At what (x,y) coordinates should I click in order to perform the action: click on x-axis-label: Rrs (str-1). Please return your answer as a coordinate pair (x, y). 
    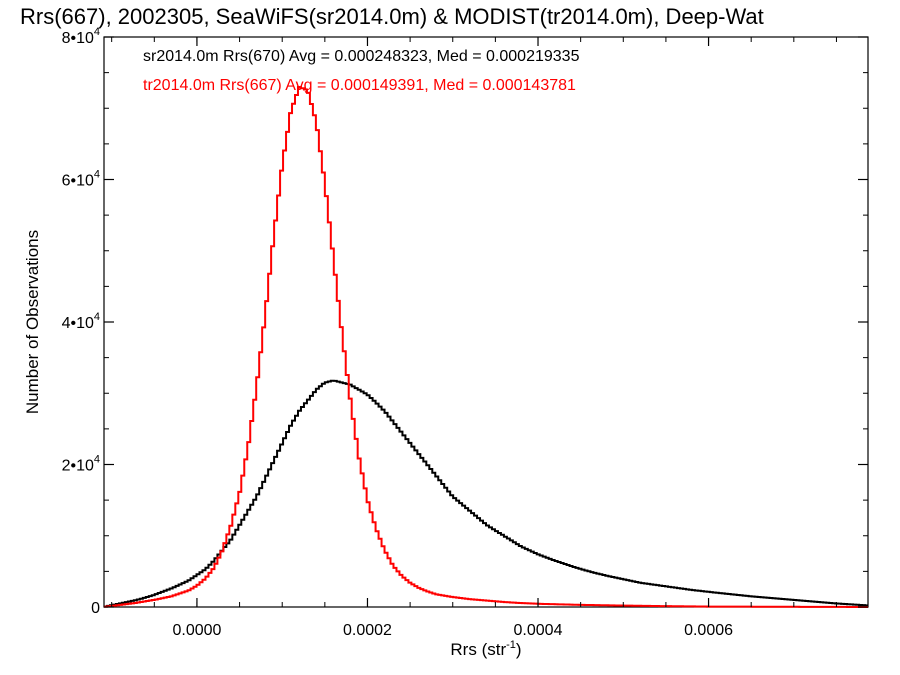
    Looking at the image, I should click on (485, 649).